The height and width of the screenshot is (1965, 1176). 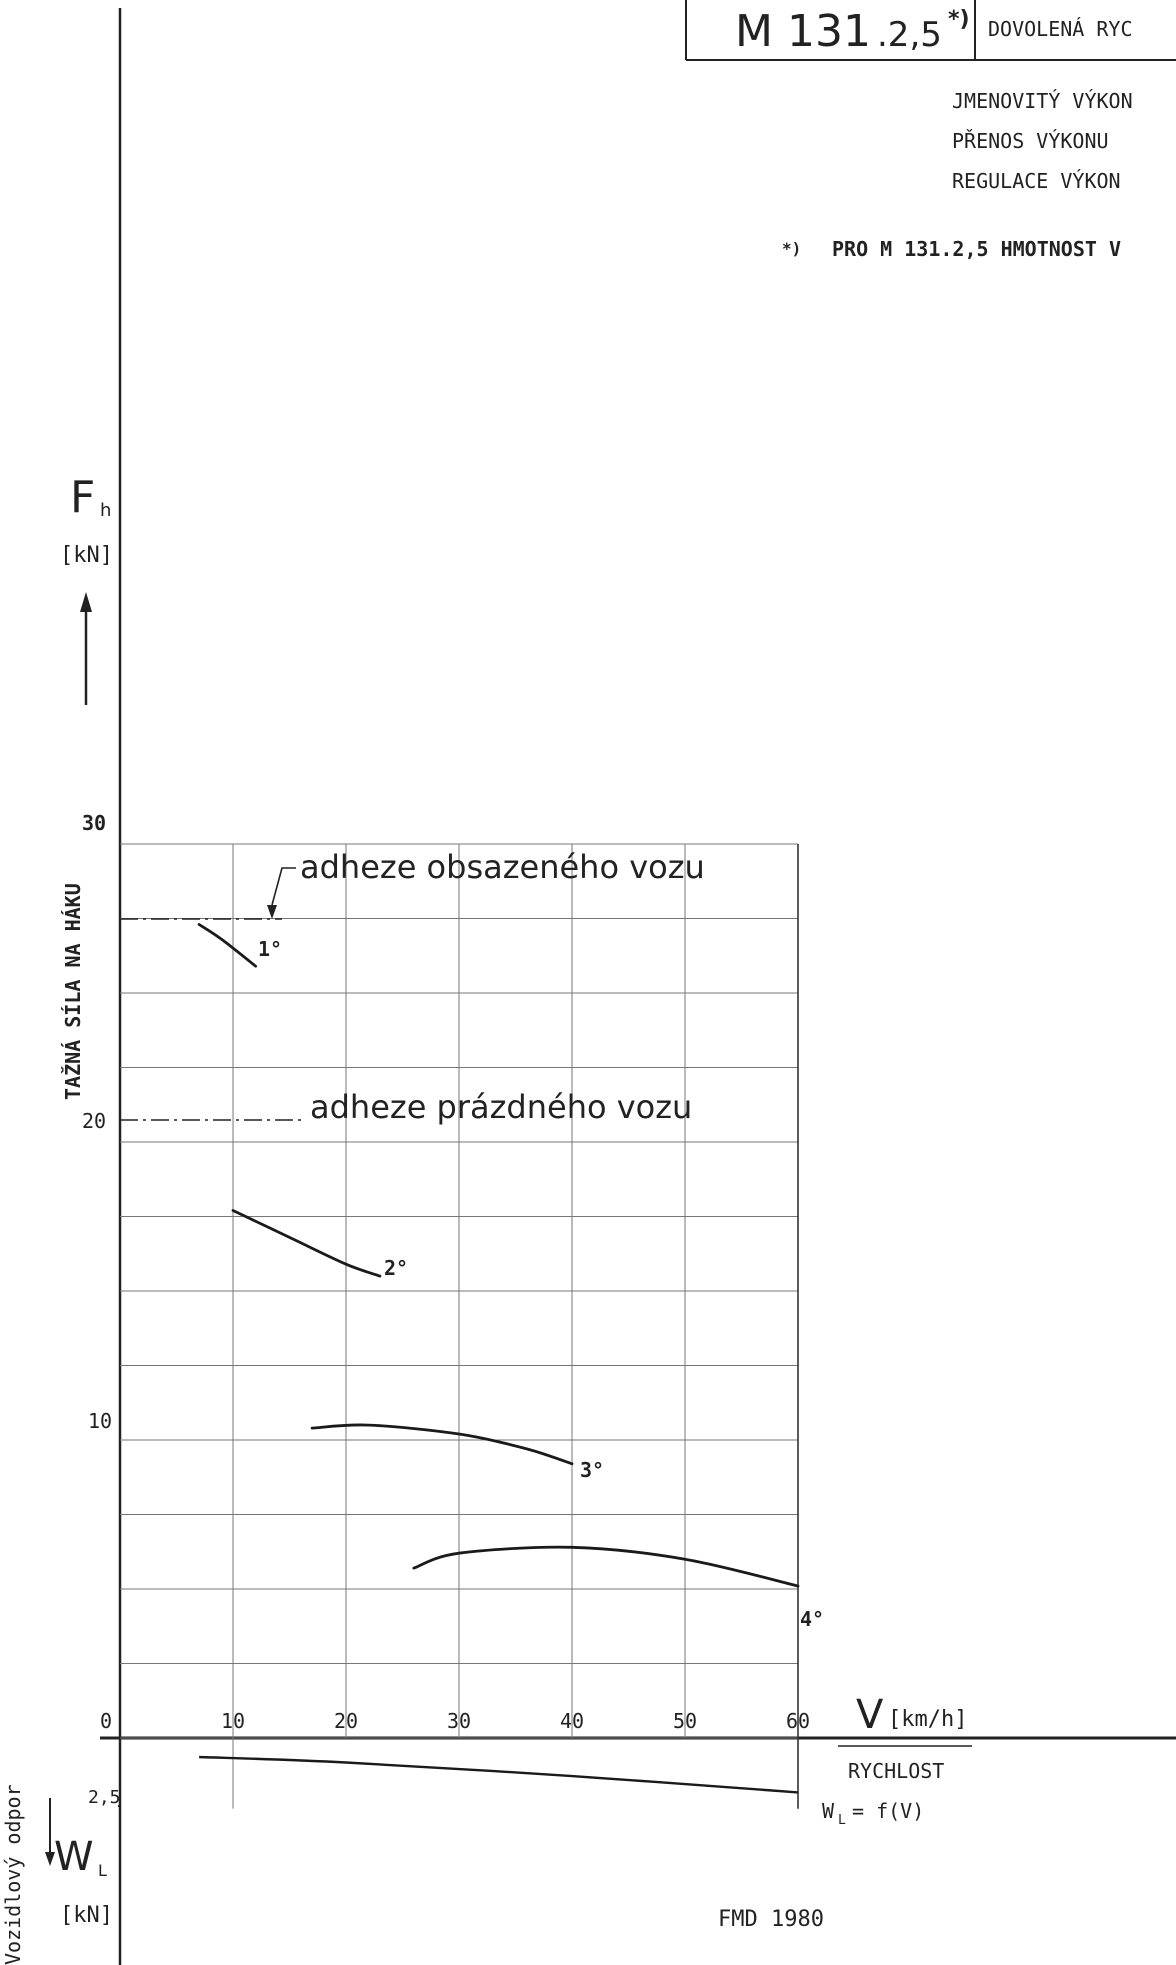 What do you see at coordinates (1036, 181) in the screenshot?
I see `spec-line-3: REGULACE VÝKON` at bounding box center [1036, 181].